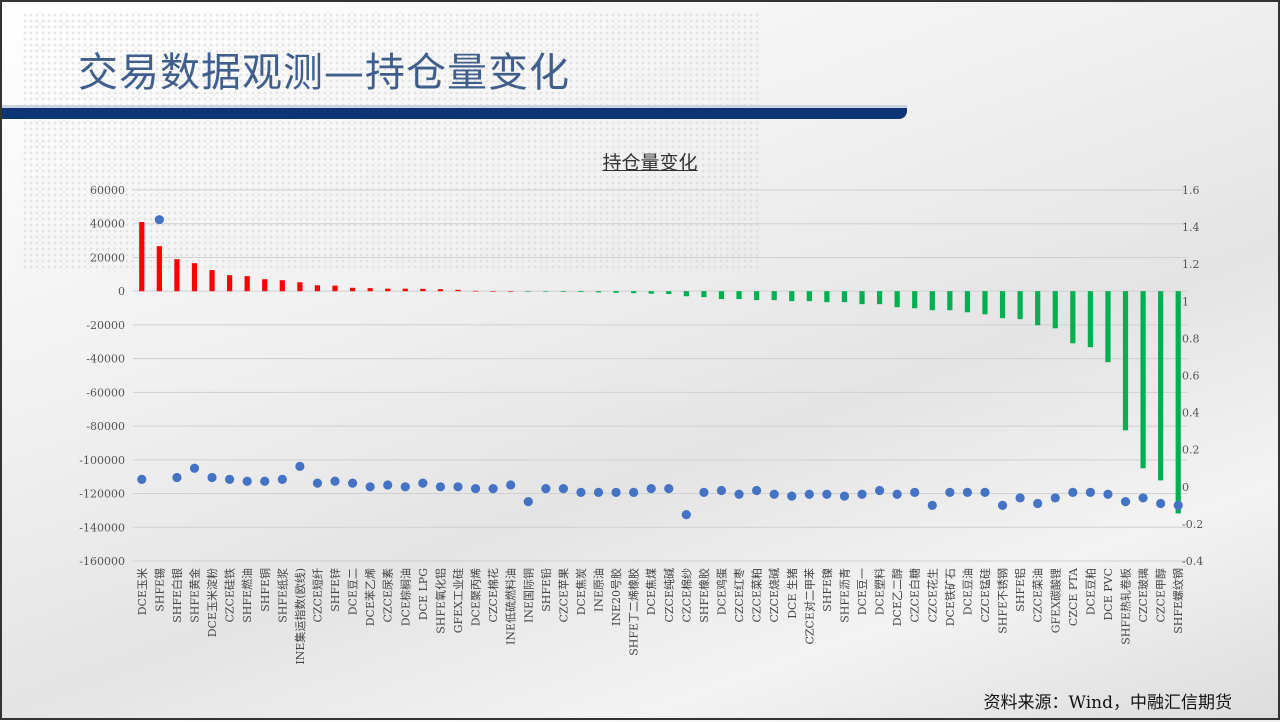  Describe the element at coordinates (121, 291) in the screenshot. I see `left-tick-label: 0` at that location.